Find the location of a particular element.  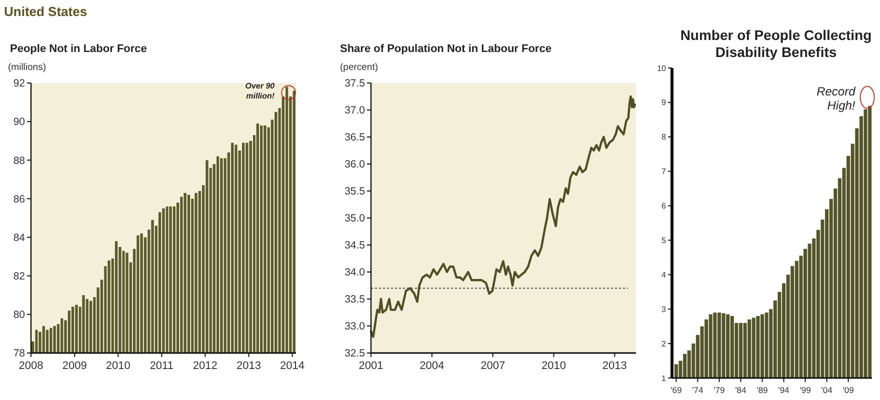

y-tick-label: 84 is located at coordinates (19, 238).